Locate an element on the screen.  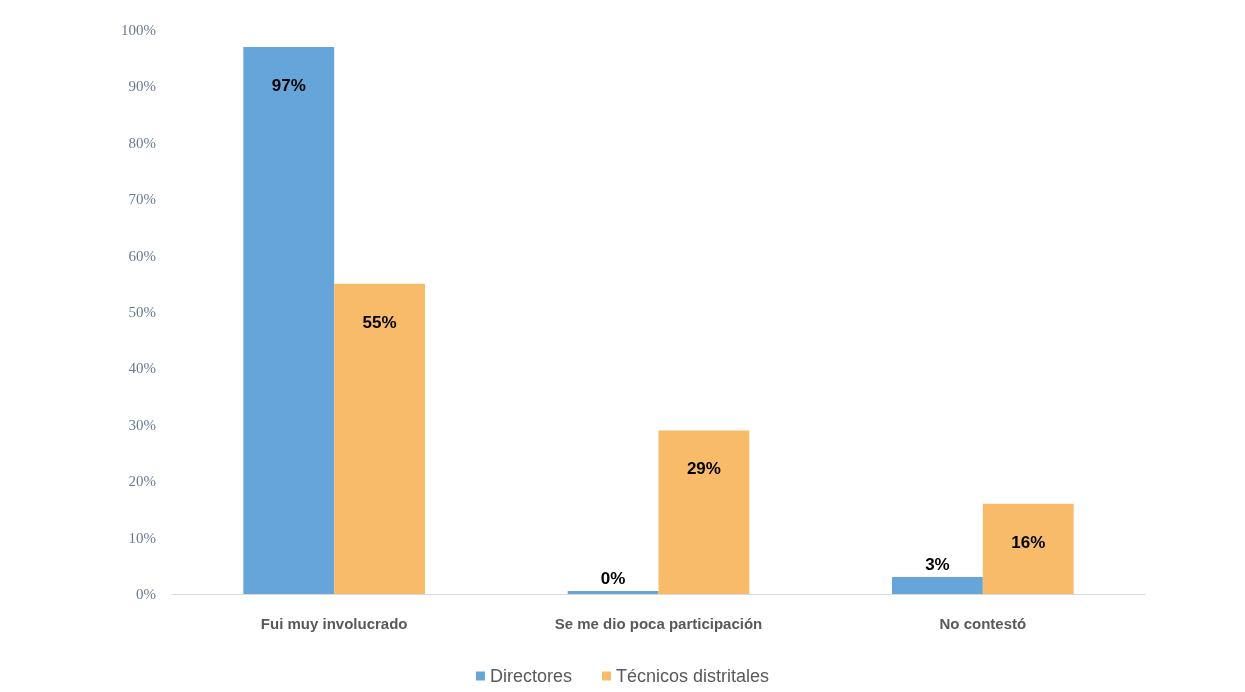
y-tick-label: 30% is located at coordinates (142, 424).